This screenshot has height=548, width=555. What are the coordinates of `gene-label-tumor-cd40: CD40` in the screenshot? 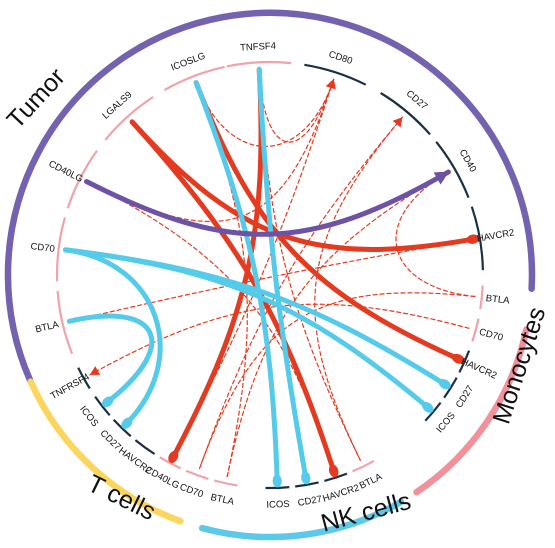 It's located at (468, 161).